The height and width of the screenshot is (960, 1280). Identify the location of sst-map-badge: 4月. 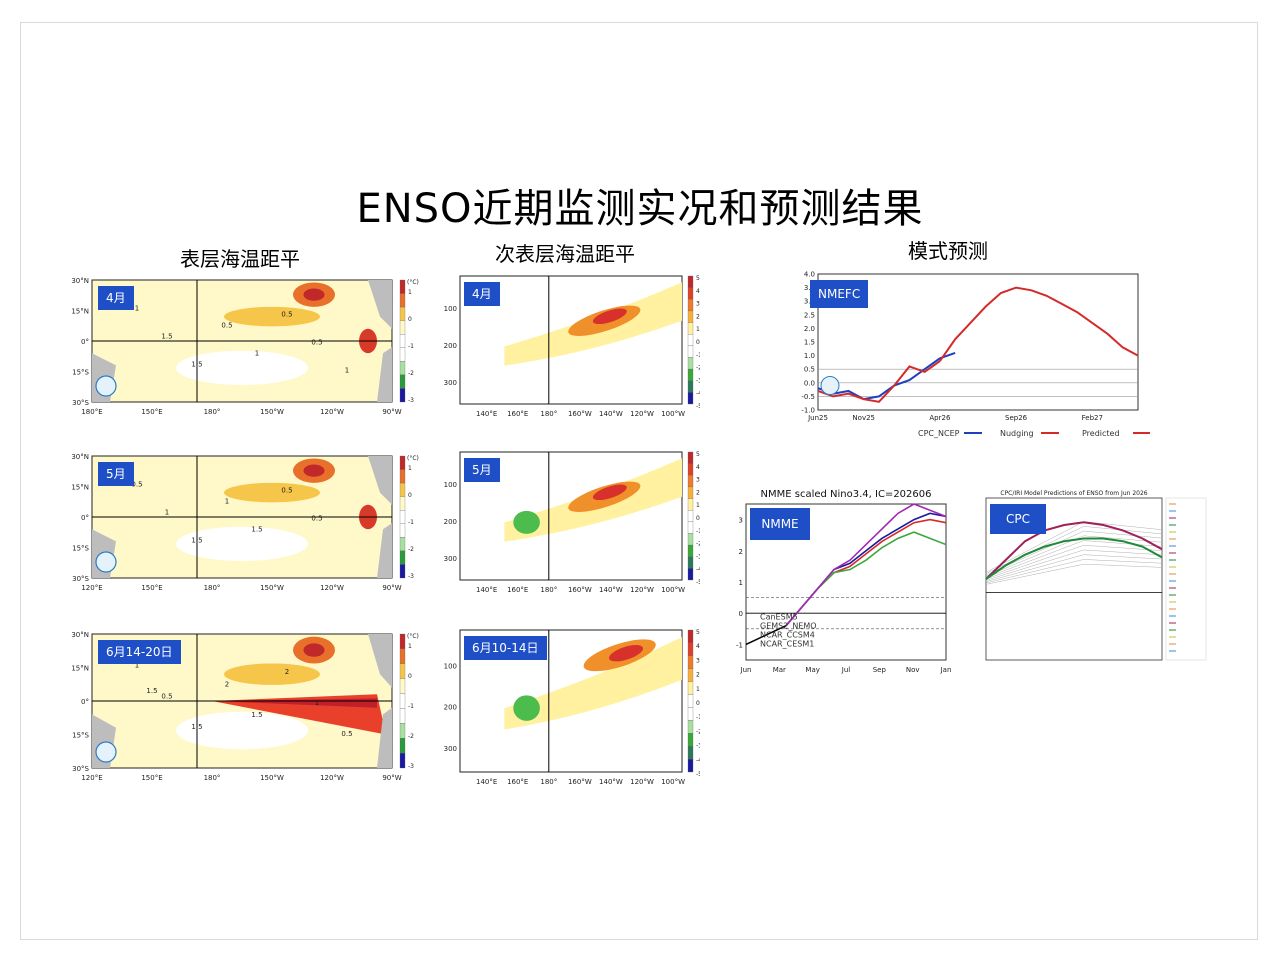
(116, 298).